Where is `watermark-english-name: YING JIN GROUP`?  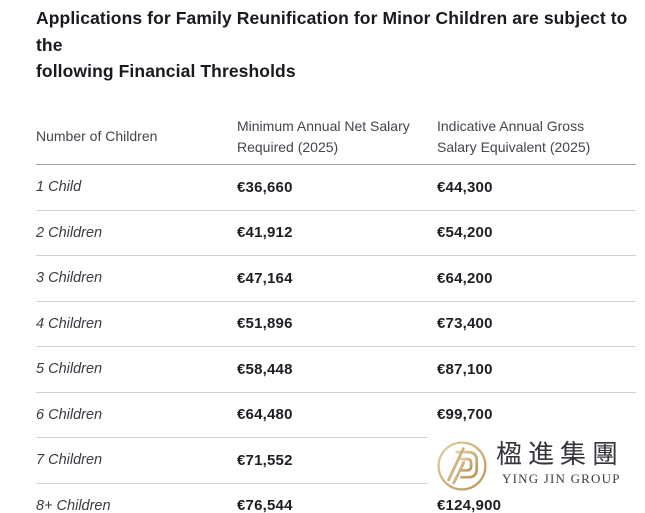
watermark-english-name: YING JIN GROUP is located at coordinates (561, 478).